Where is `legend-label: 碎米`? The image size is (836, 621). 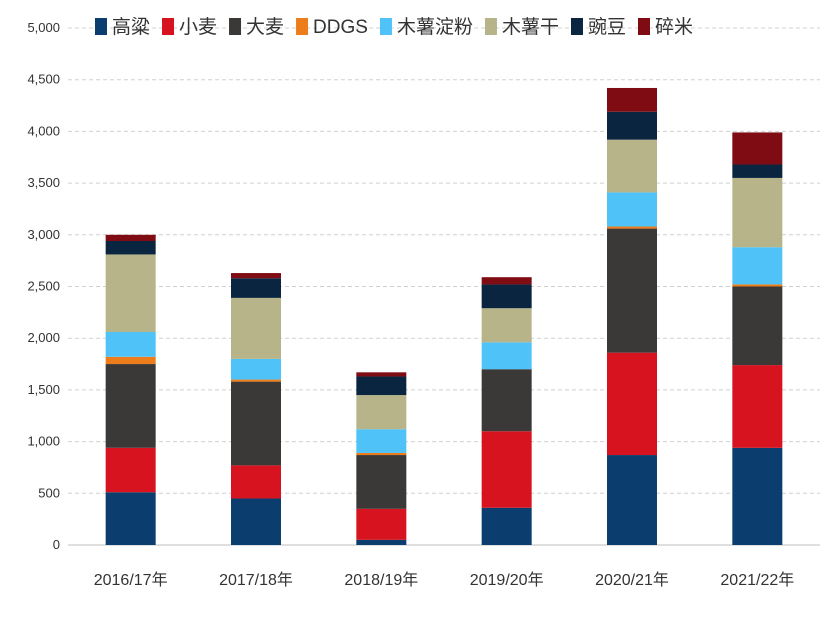 legend-label: 碎米 is located at coordinates (674, 27).